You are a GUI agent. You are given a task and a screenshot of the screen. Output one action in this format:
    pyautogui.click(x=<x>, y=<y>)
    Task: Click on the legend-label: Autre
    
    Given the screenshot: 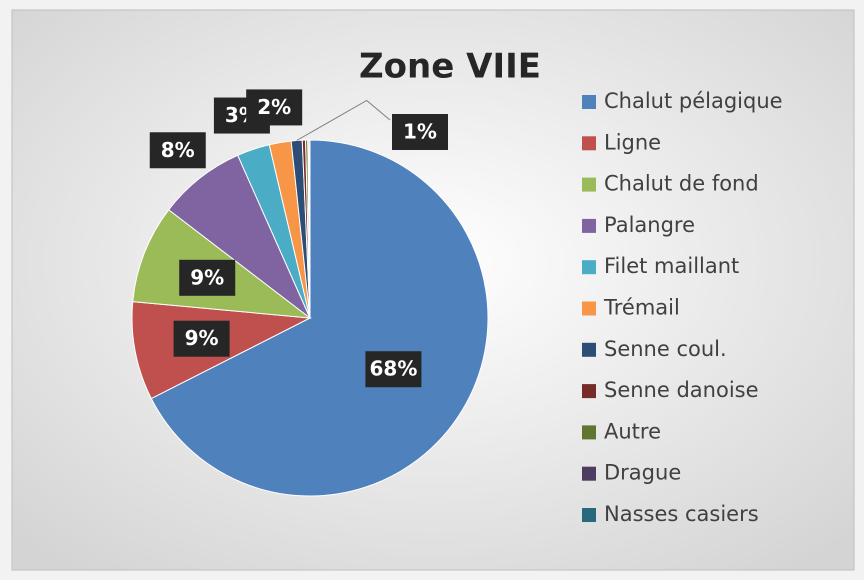 What is the action you would take?
    pyautogui.click(x=632, y=431)
    